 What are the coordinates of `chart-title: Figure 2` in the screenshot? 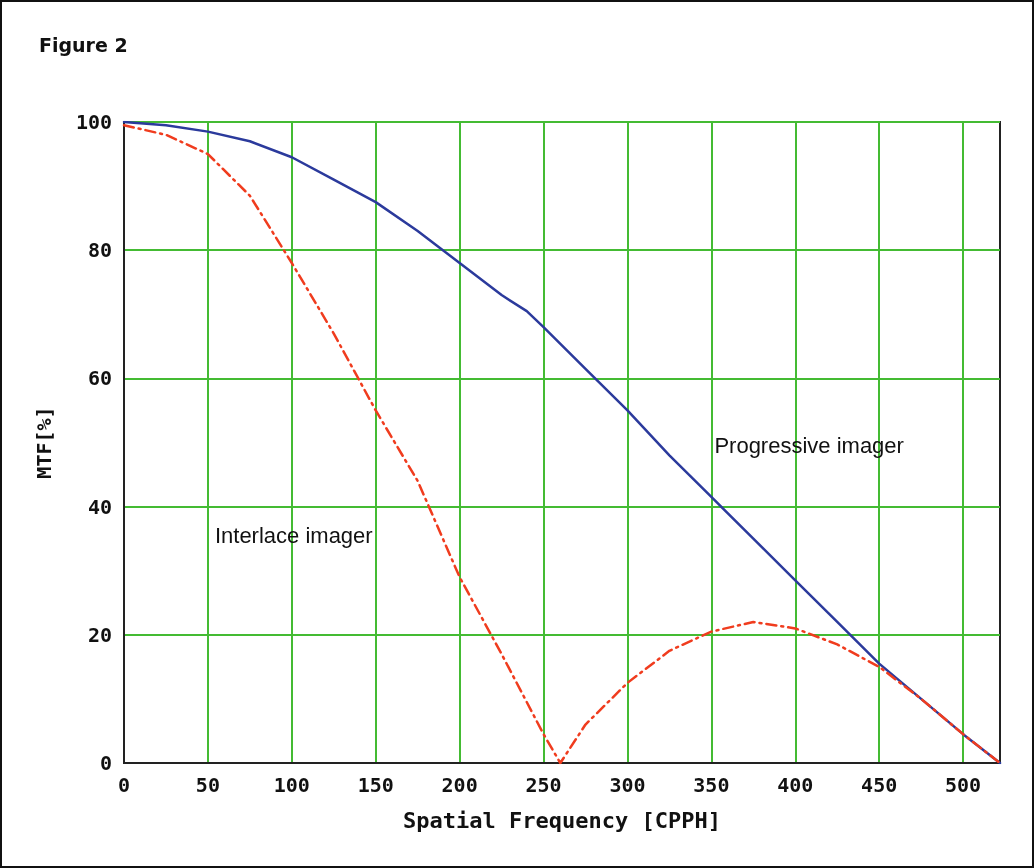 It's located at (83, 44).